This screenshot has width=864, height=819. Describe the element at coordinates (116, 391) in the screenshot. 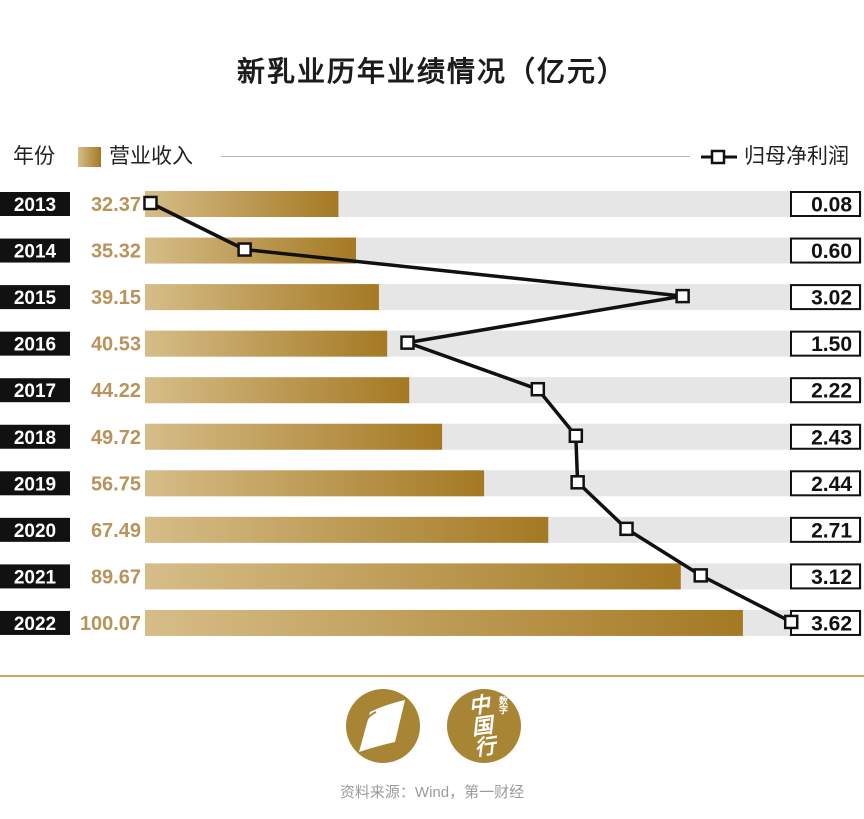

I see `revenue-data-label: 44.22` at that location.